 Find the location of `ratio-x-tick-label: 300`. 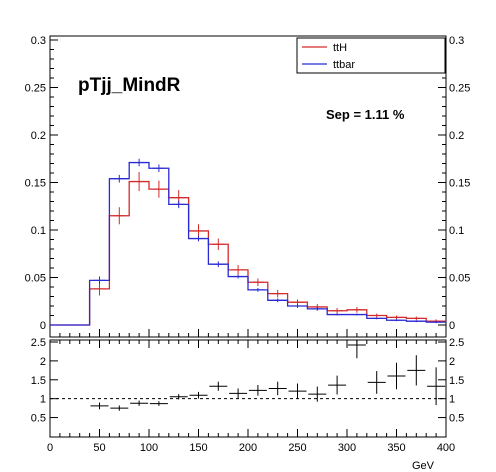

ratio-x-tick-label: 300 is located at coordinates (347, 448).